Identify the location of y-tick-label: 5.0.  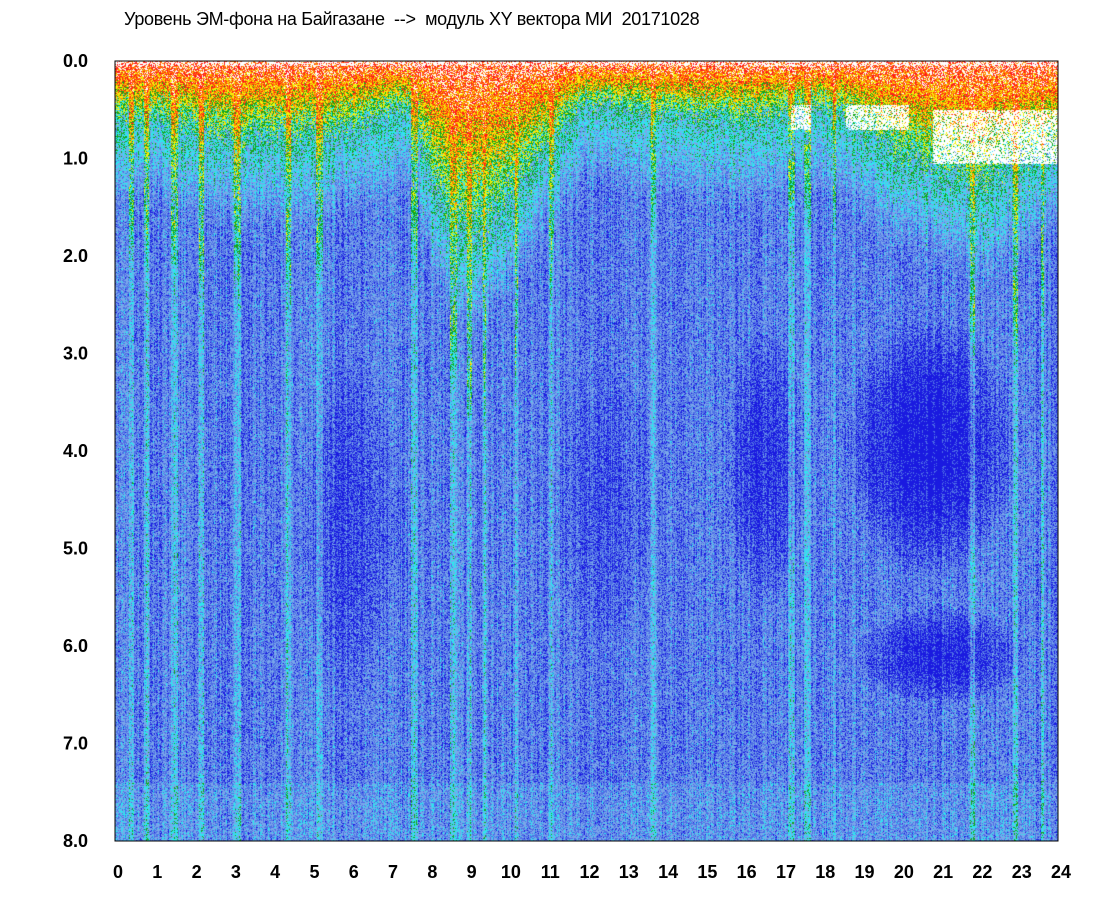
(75, 549).